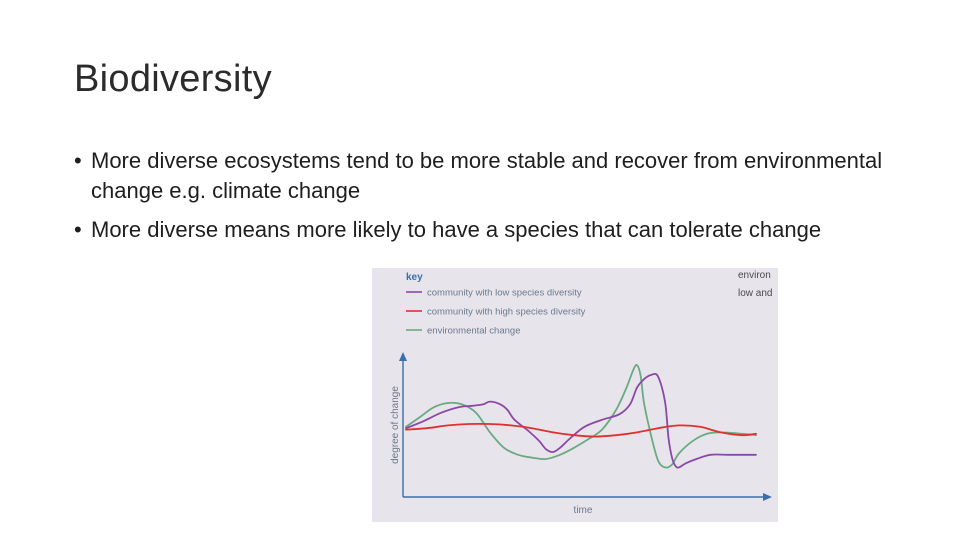  What do you see at coordinates (506, 312) in the screenshot?
I see `legend-label: community with high species diversity` at bounding box center [506, 312].